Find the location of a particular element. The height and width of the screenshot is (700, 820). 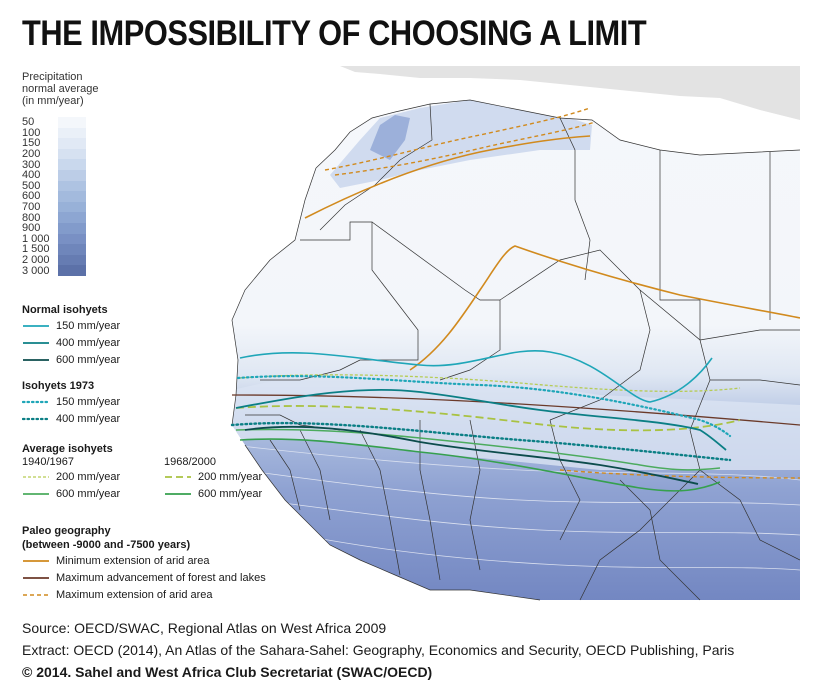

precipitation-scale-label: 50 is located at coordinates (28, 122).